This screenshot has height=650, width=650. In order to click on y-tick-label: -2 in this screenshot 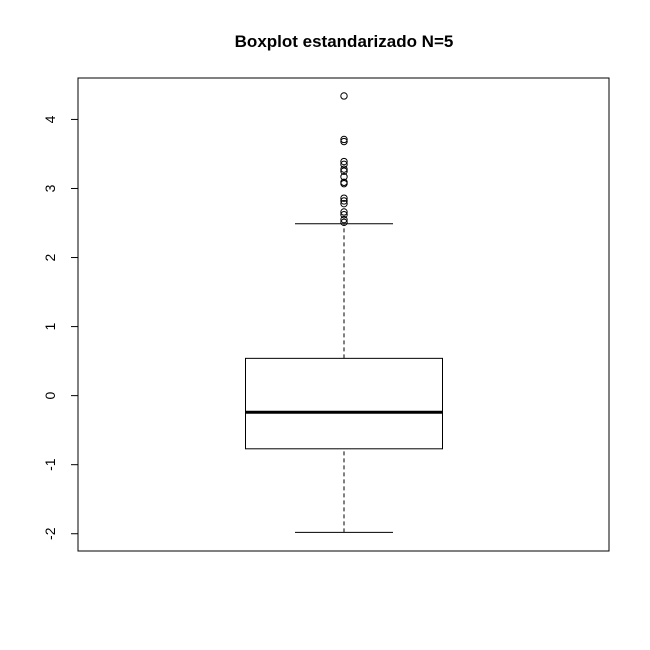, I will do `click(50, 533)`.